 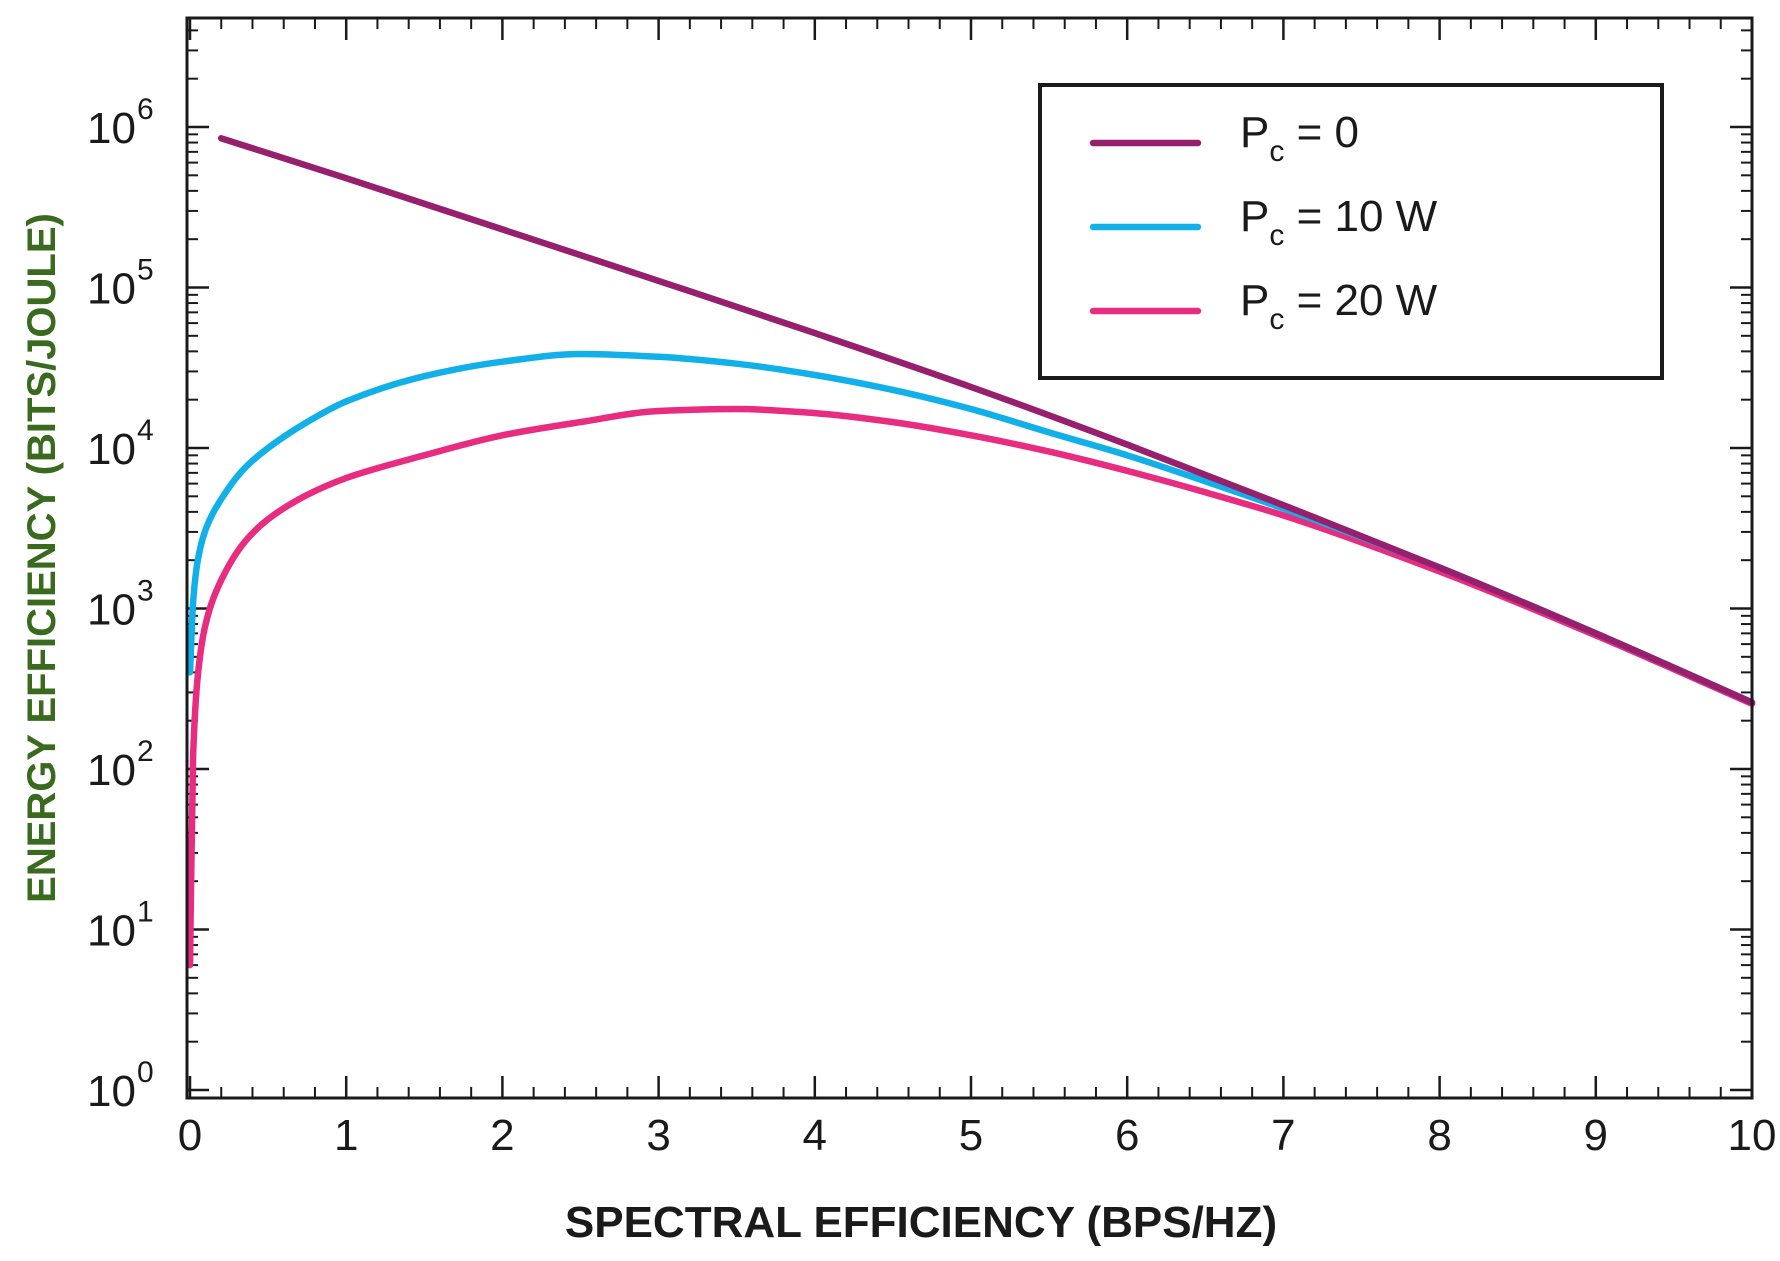 What do you see at coordinates (921, 1222) in the screenshot?
I see `x-axis-title: SPECTRAL EFFICIENCY (BPS/HZ)` at bounding box center [921, 1222].